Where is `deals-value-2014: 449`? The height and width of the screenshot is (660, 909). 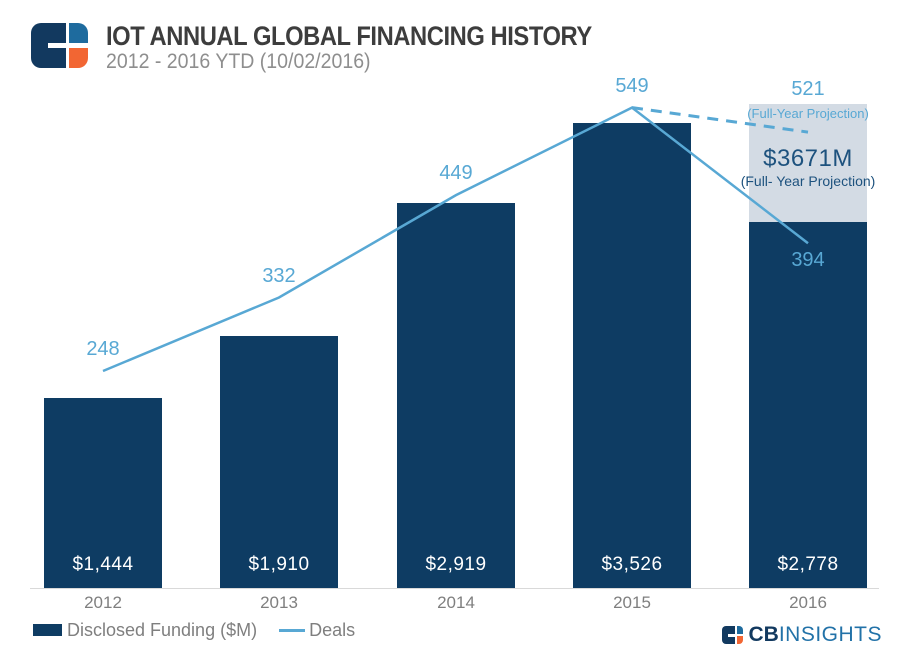 deals-value-2014: 449 is located at coordinates (456, 173).